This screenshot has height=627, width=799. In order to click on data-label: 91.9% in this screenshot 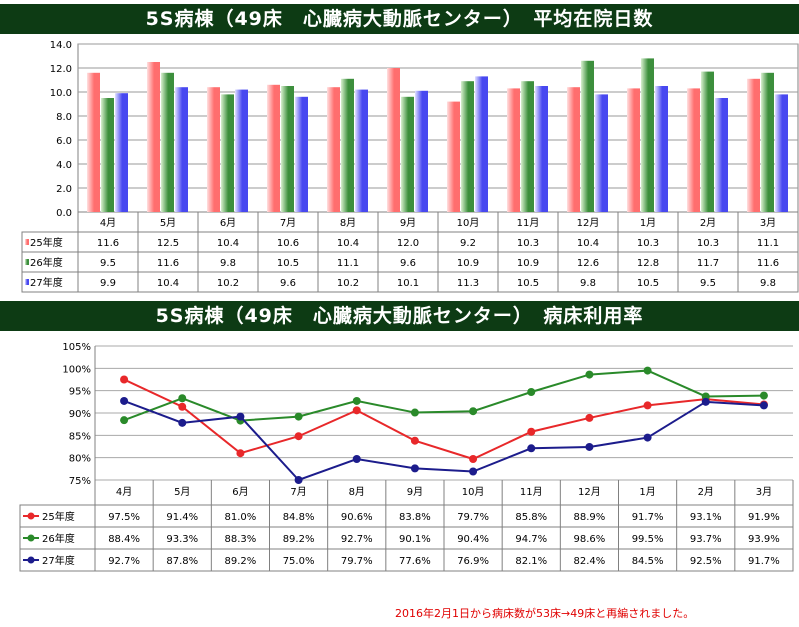, I will do `click(764, 517)`.